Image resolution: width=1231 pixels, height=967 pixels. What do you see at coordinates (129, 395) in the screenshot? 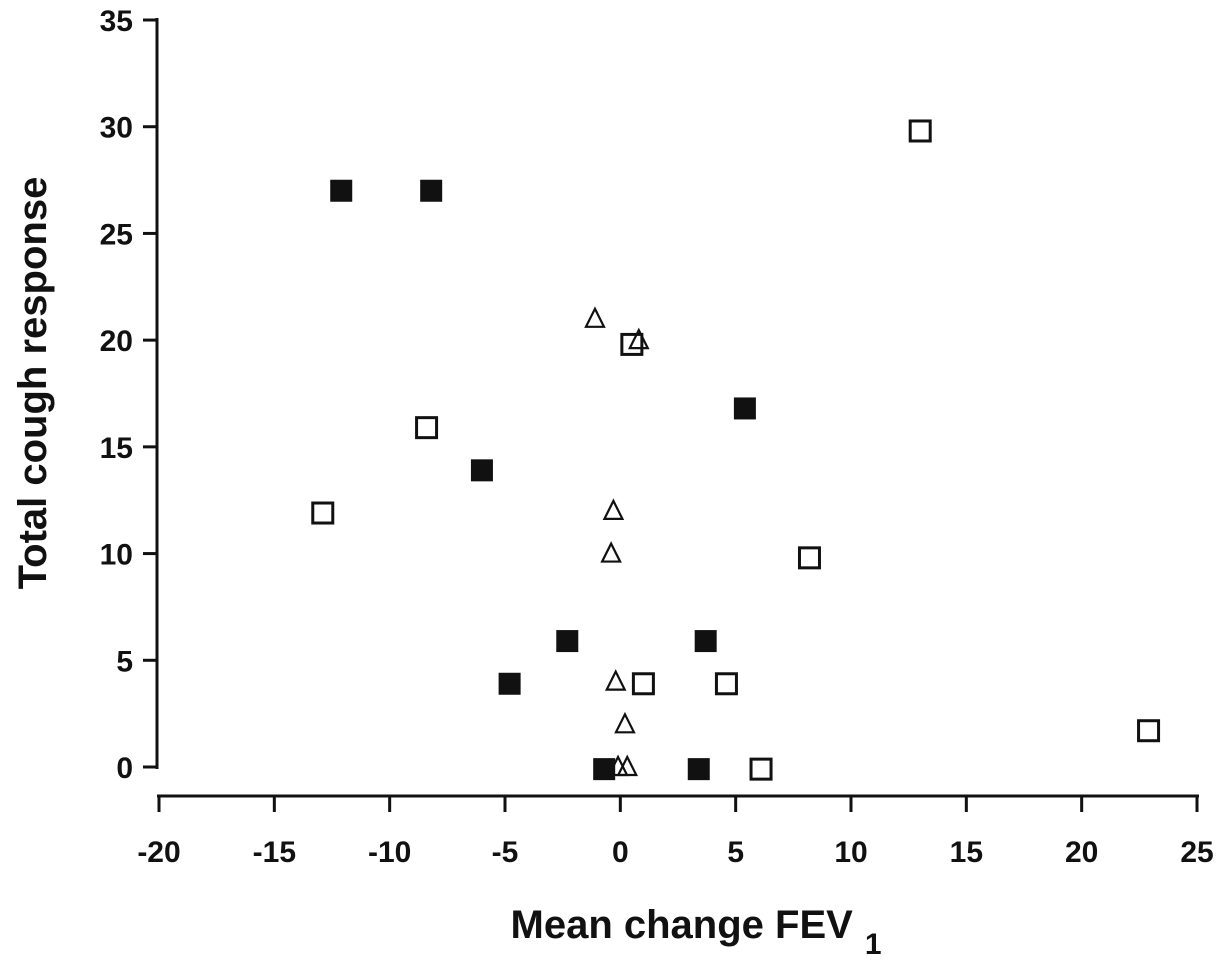
I see `y-axis: 0 5 10 15 20 25 30 35` at bounding box center [129, 395].